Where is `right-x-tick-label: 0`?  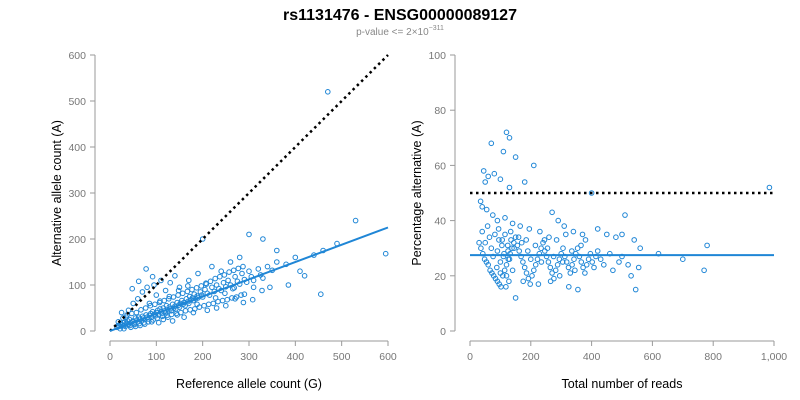
right-x-tick-label: 0 is located at coordinates (470, 357).